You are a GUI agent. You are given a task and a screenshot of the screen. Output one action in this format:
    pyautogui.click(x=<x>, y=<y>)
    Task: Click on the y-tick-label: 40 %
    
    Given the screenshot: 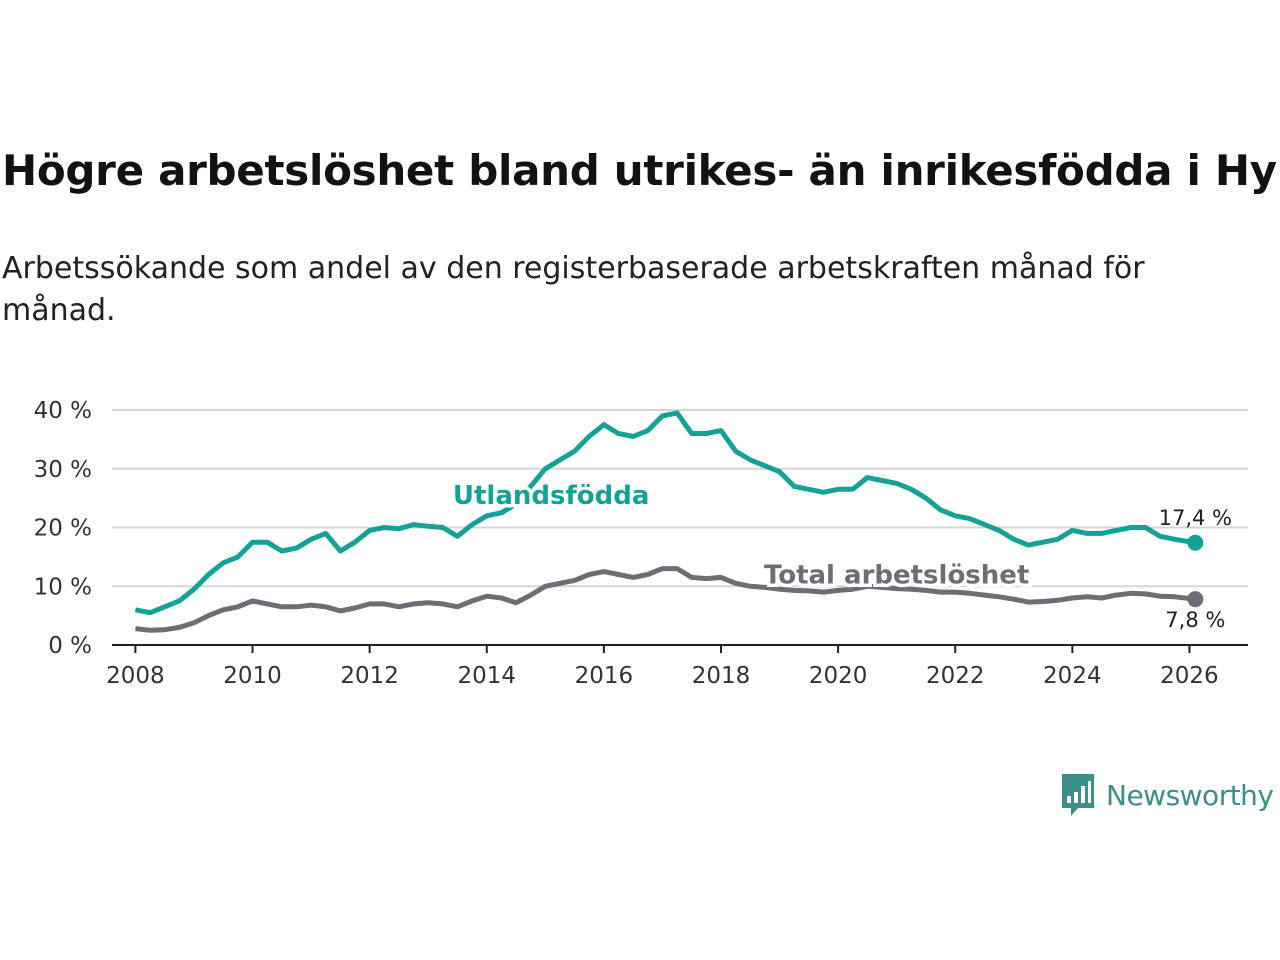 What is the action you would take?
    pyautogui.click(x=63, y=411)
    